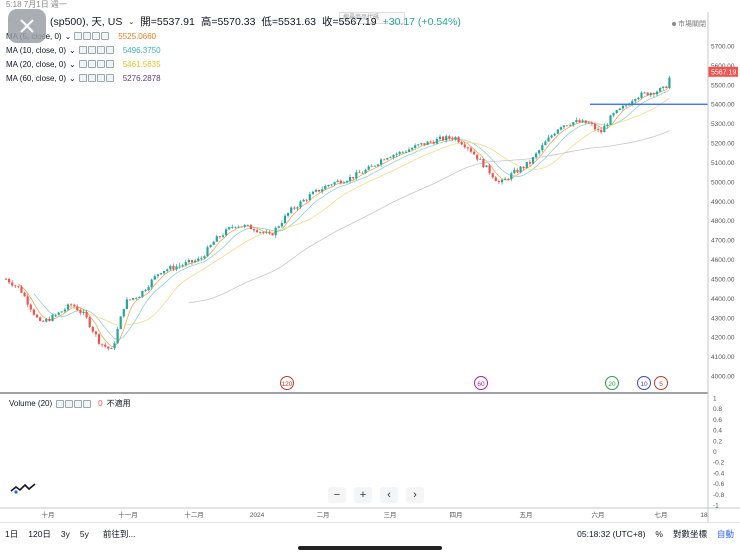 The image size is (740, 555). What do you see at coordinates (36, 78) in the screenshot?
I see `ma-name: MA (60, close, 0)` at bounding box center [36, 78].